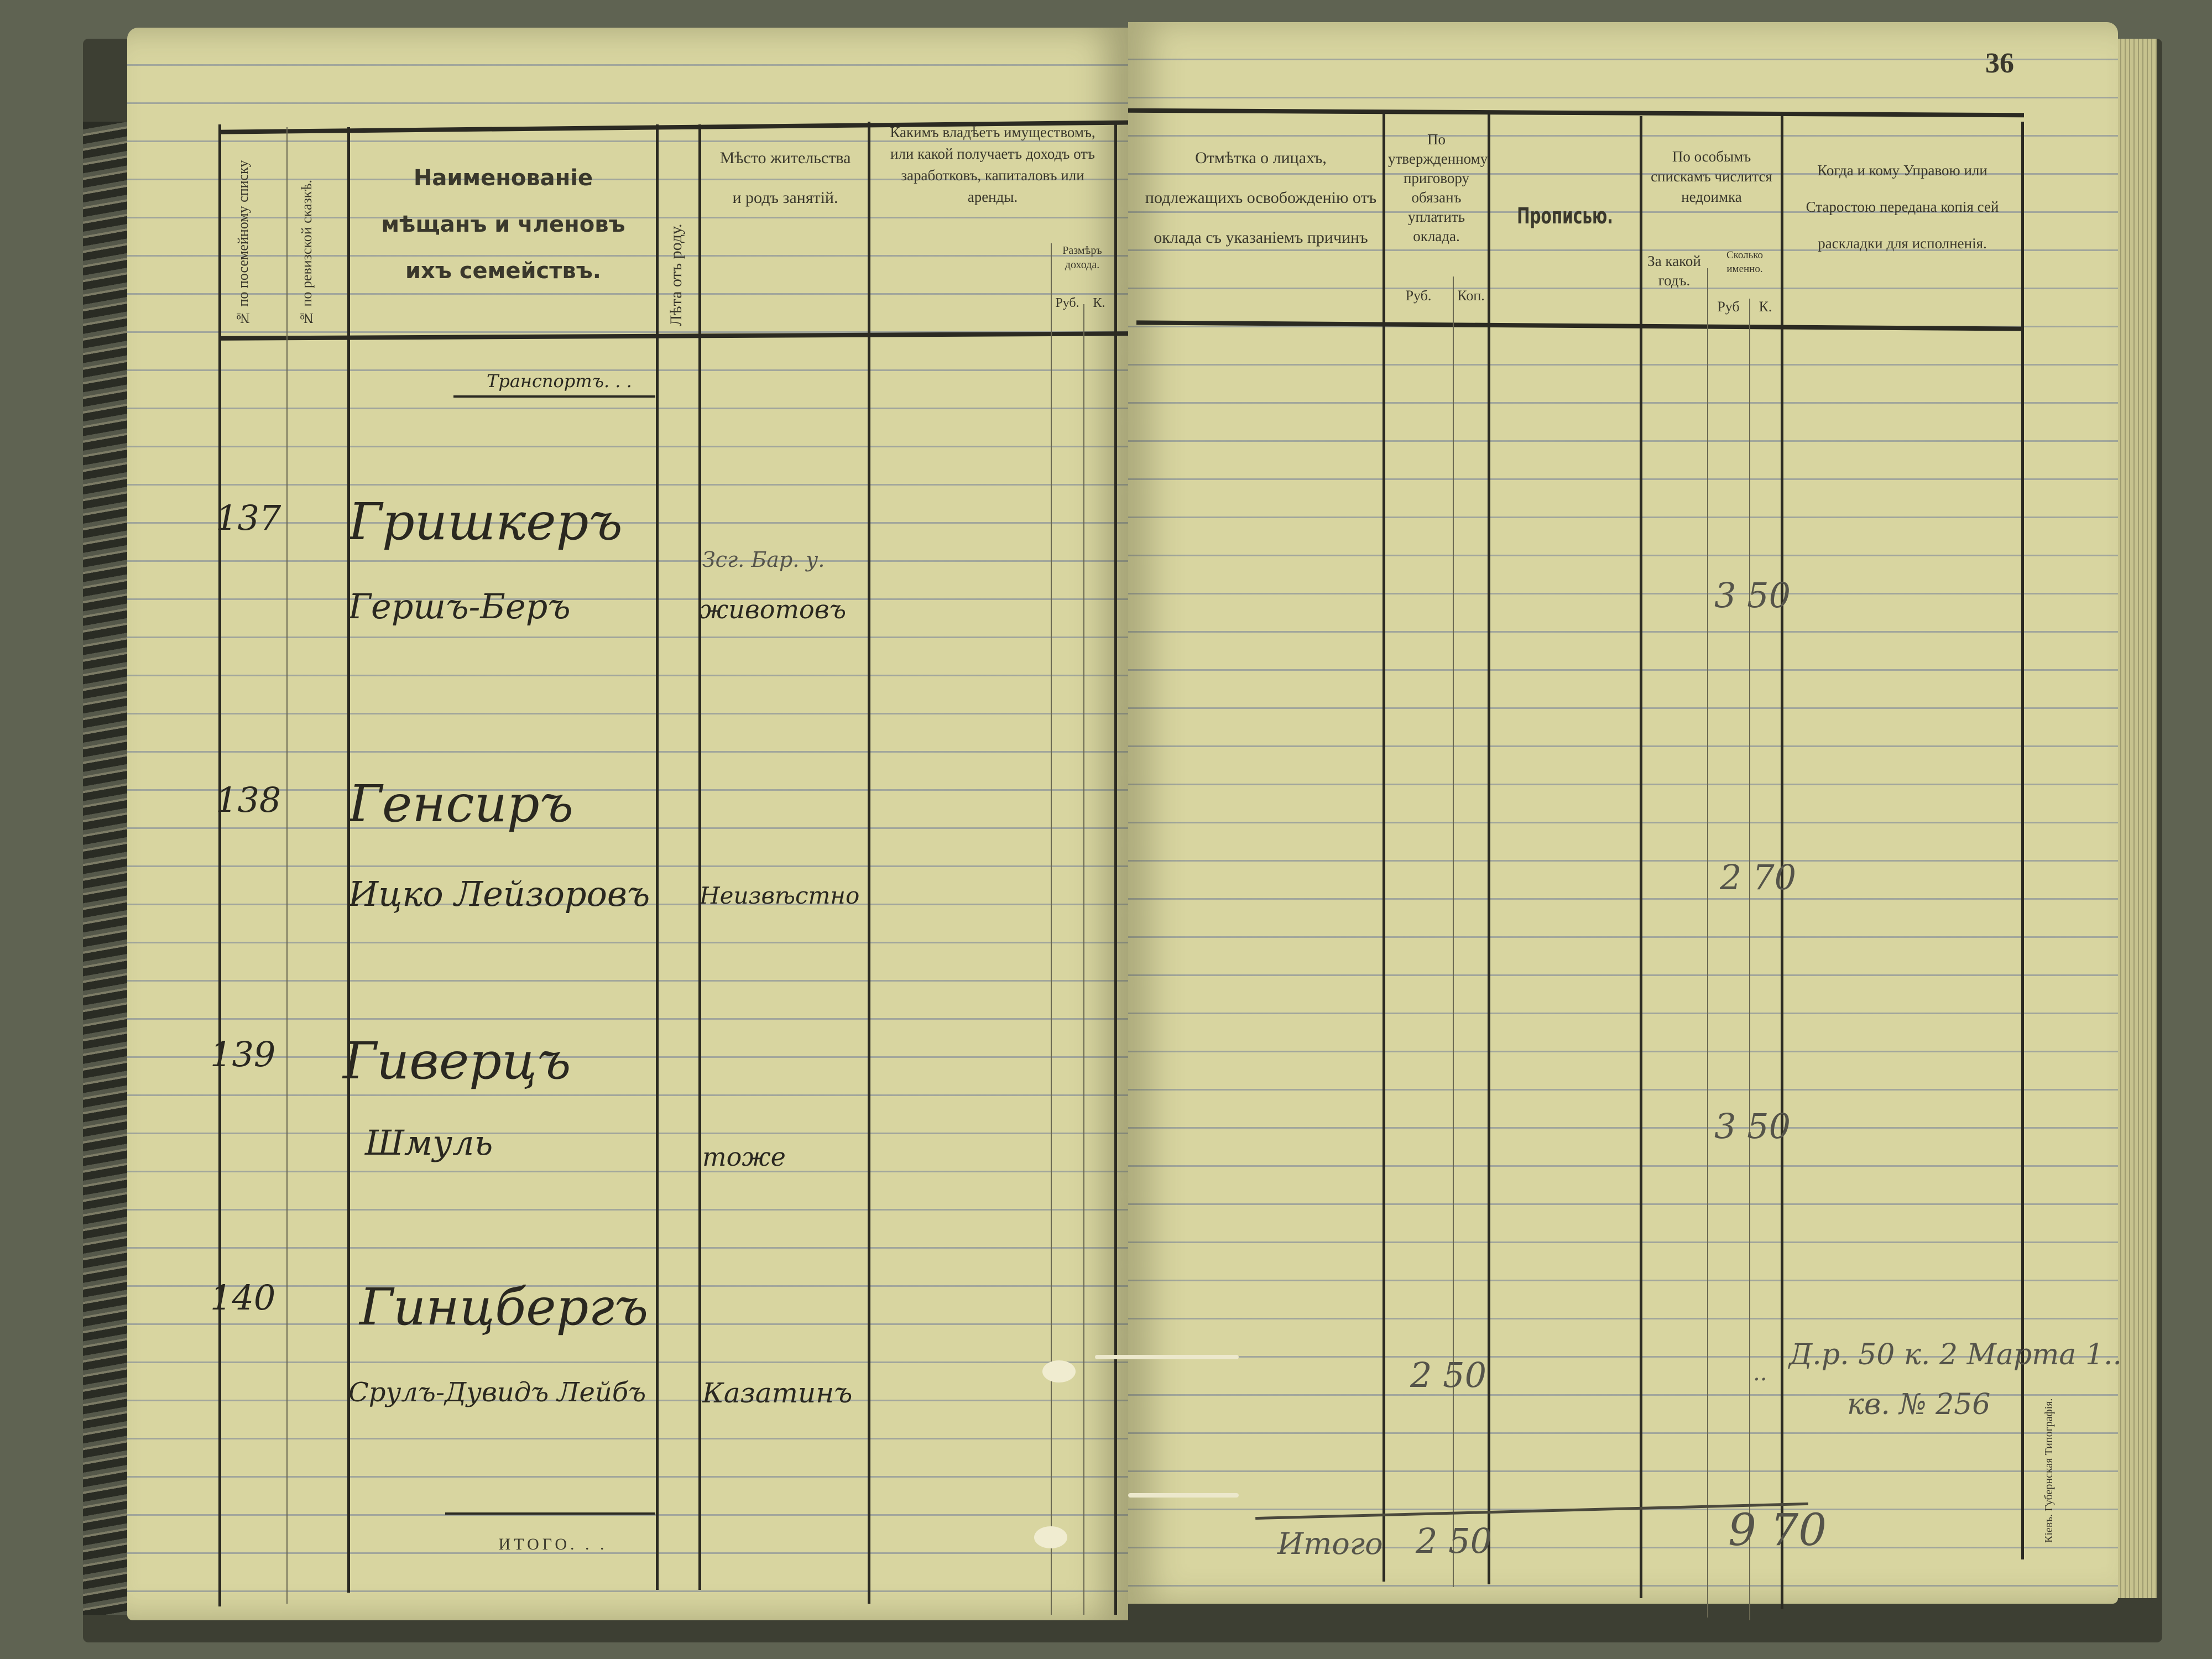  Describe the element at coordinates (249, 800) in the screenshot. I see `entry-number: 138` at that location.